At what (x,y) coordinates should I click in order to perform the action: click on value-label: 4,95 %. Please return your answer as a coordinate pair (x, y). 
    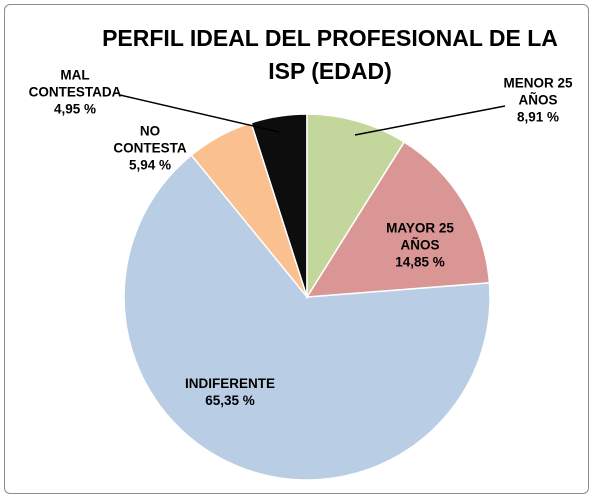
    Looking at the image, I should click on (75, 109).